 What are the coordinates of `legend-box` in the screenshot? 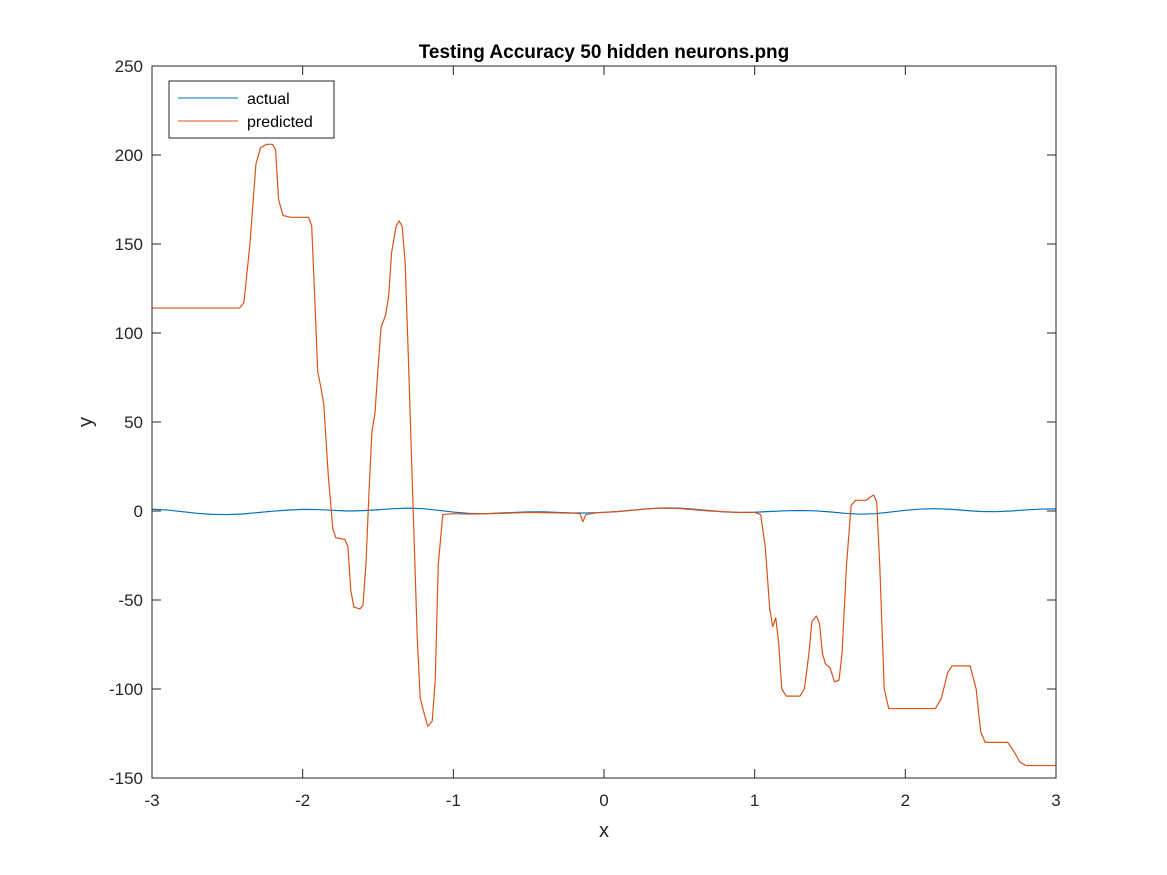 It's located at (251, 109).